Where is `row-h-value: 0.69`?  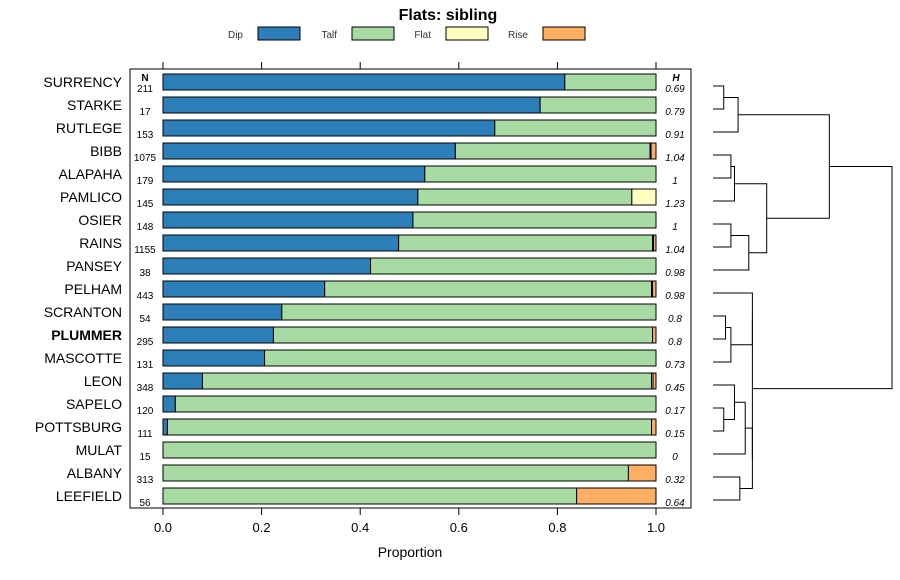
row-h-value: 0.69 is located at coordinates (675, 89).